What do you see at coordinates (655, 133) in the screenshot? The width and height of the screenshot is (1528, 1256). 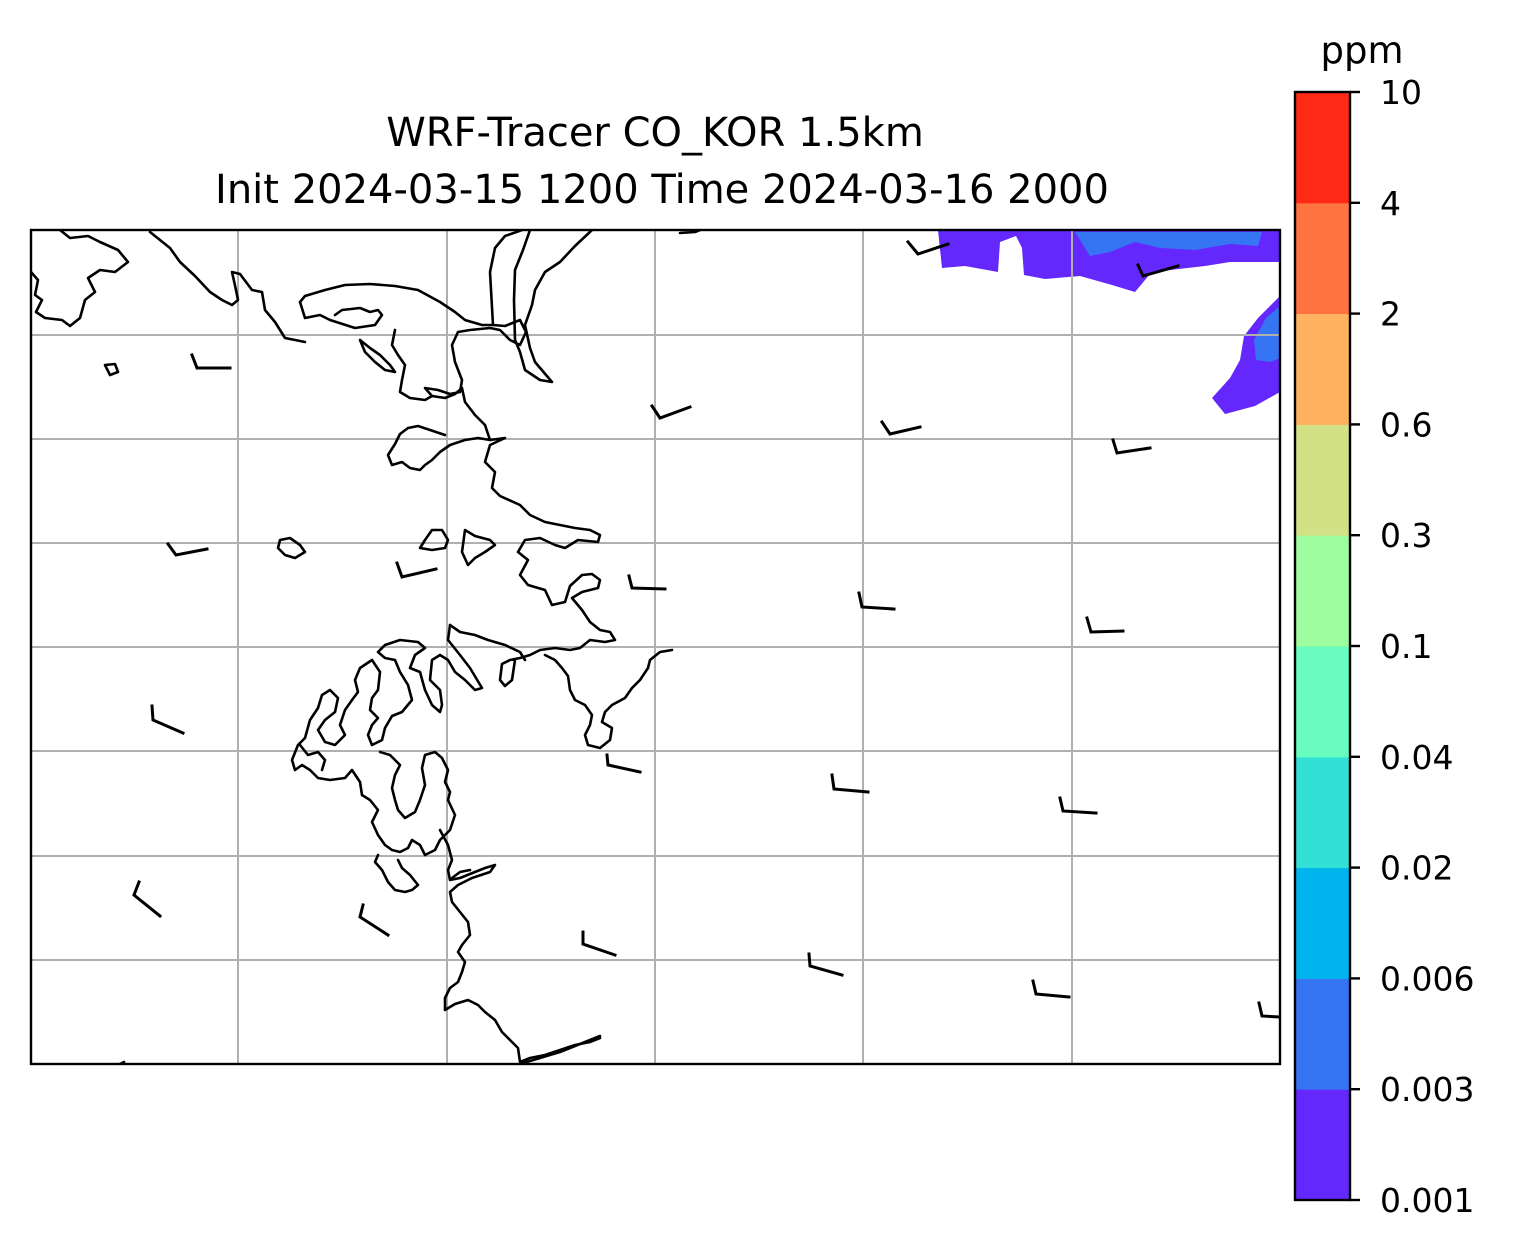 I see `map-title-line-1: WRF-Tracer CO_KOR 1.5km` at bounding box center [655, 133].